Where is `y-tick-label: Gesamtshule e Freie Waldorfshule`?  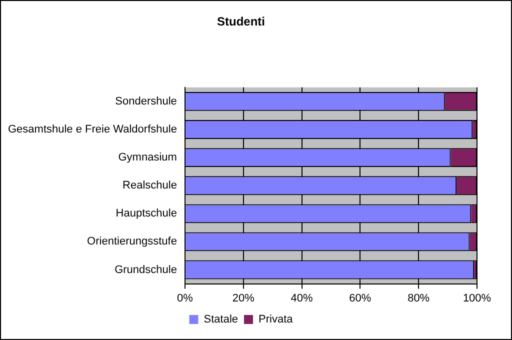 y-tick-label: Gesamtshule e Freie Waldorfshule is located at coordinates (92, 130).